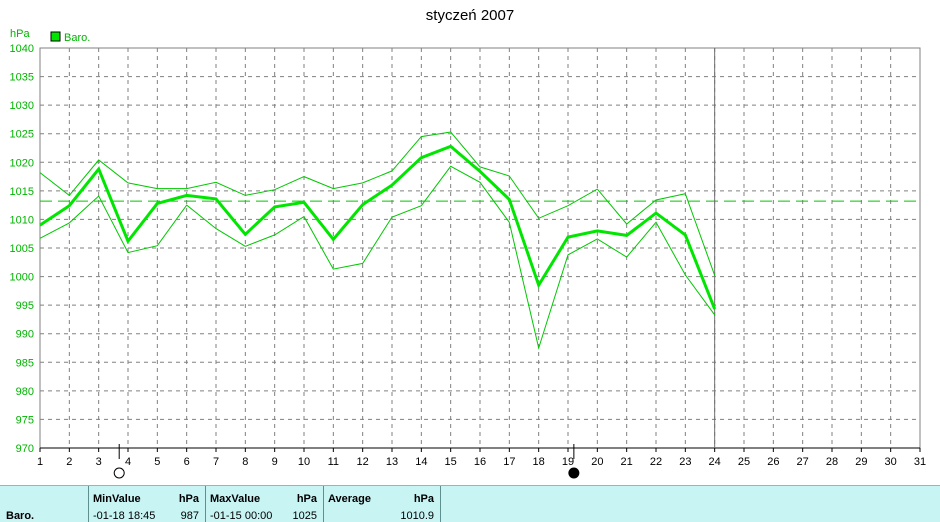 This screenshot has height=522, width=940. Describe the element at coordinates (22, 135) in the screenshot. I see `y-tick-label: 1025` at that location.